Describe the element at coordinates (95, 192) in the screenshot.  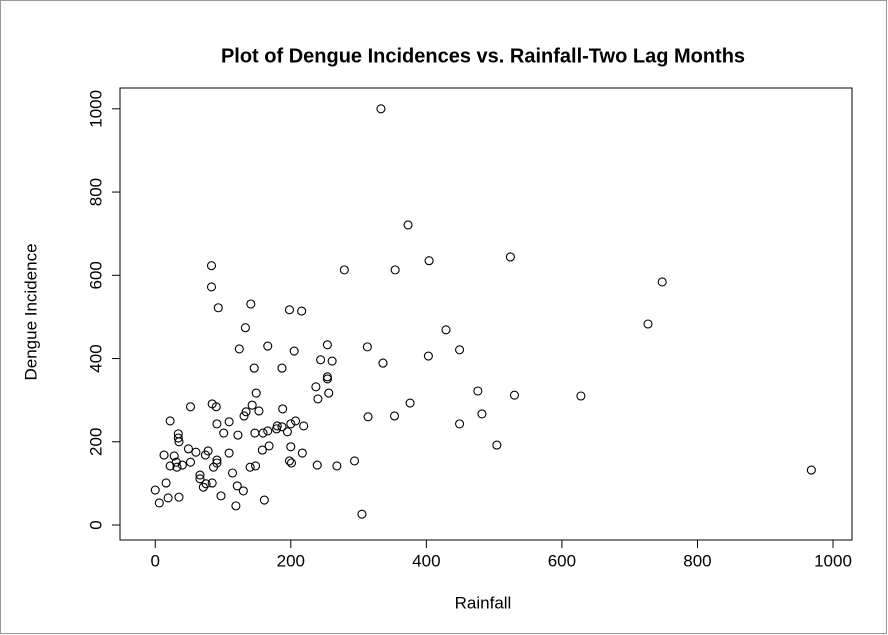
I see `y-tick-label: 800` at that location.